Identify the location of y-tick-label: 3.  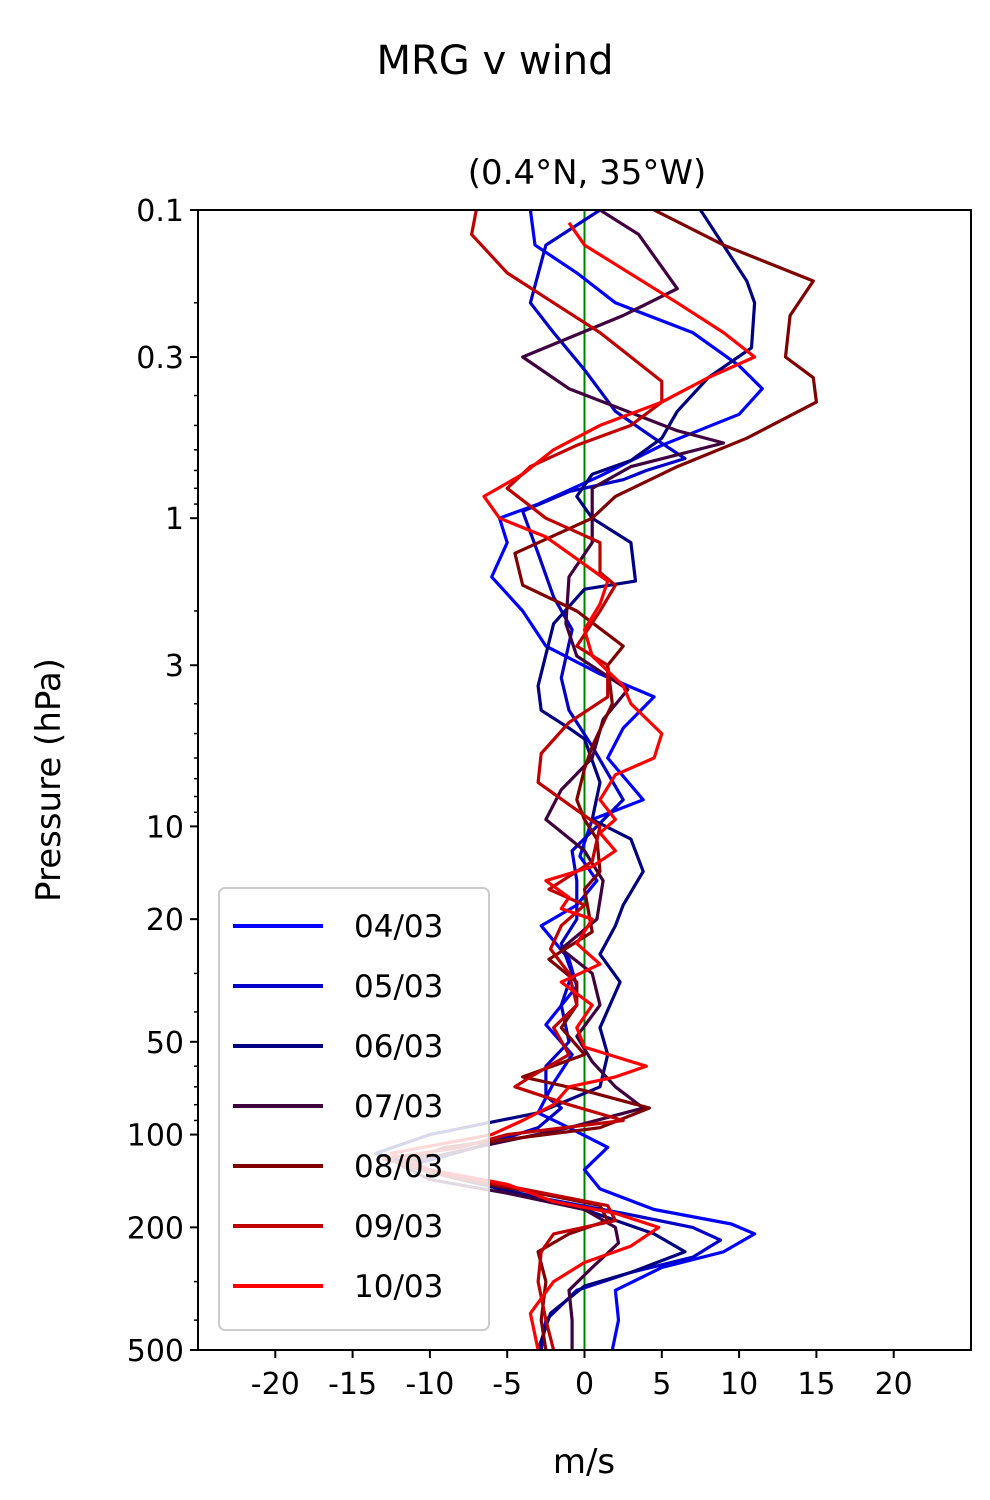
(174, 666).